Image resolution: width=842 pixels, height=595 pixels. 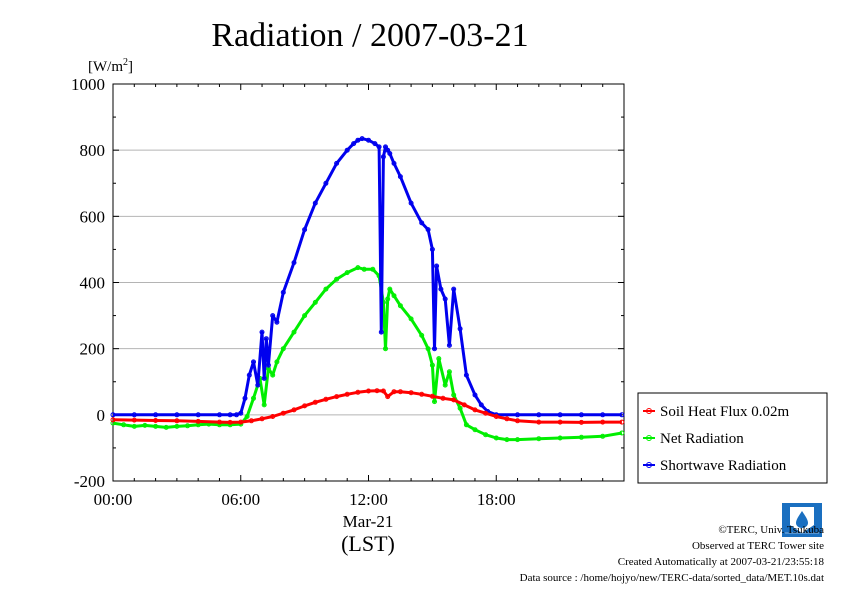 I want to click on y-tick-label: 400, so click(x=93, y=283).